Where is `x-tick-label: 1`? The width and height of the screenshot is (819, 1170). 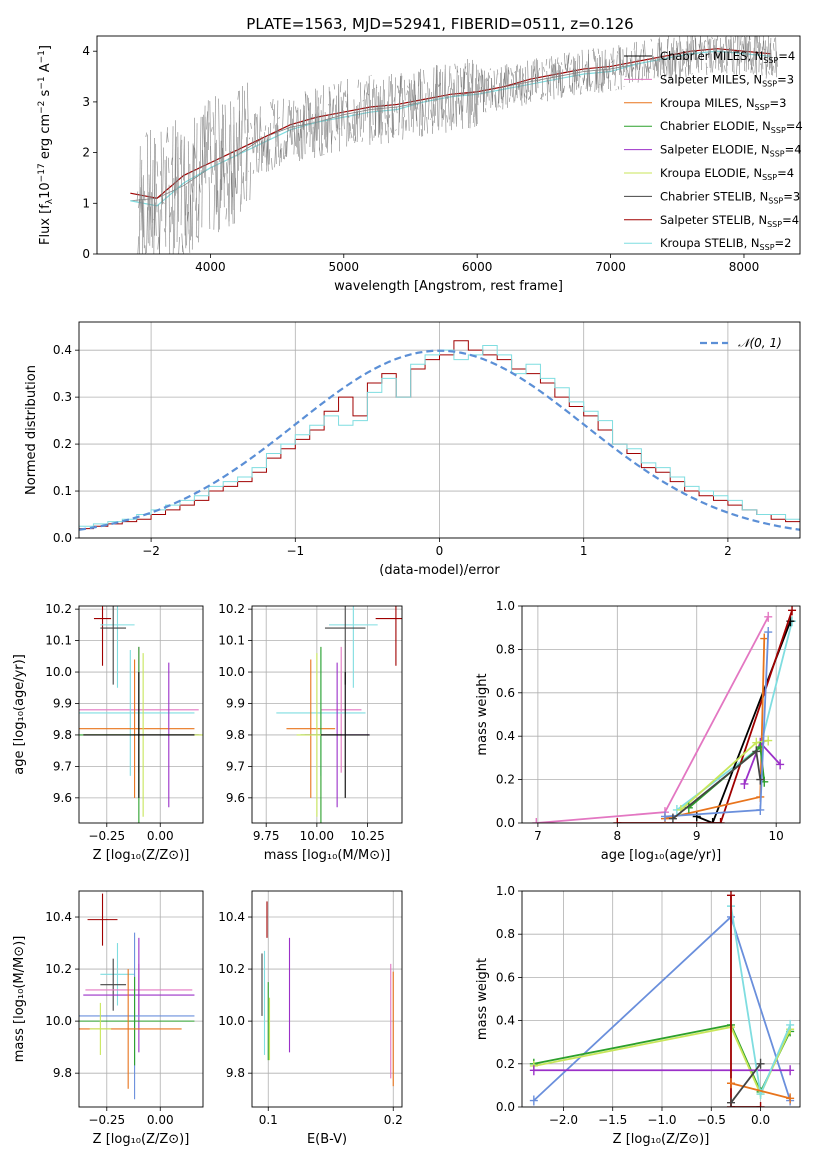
x-tick-label: 1 is located at coordinates (584, 551).